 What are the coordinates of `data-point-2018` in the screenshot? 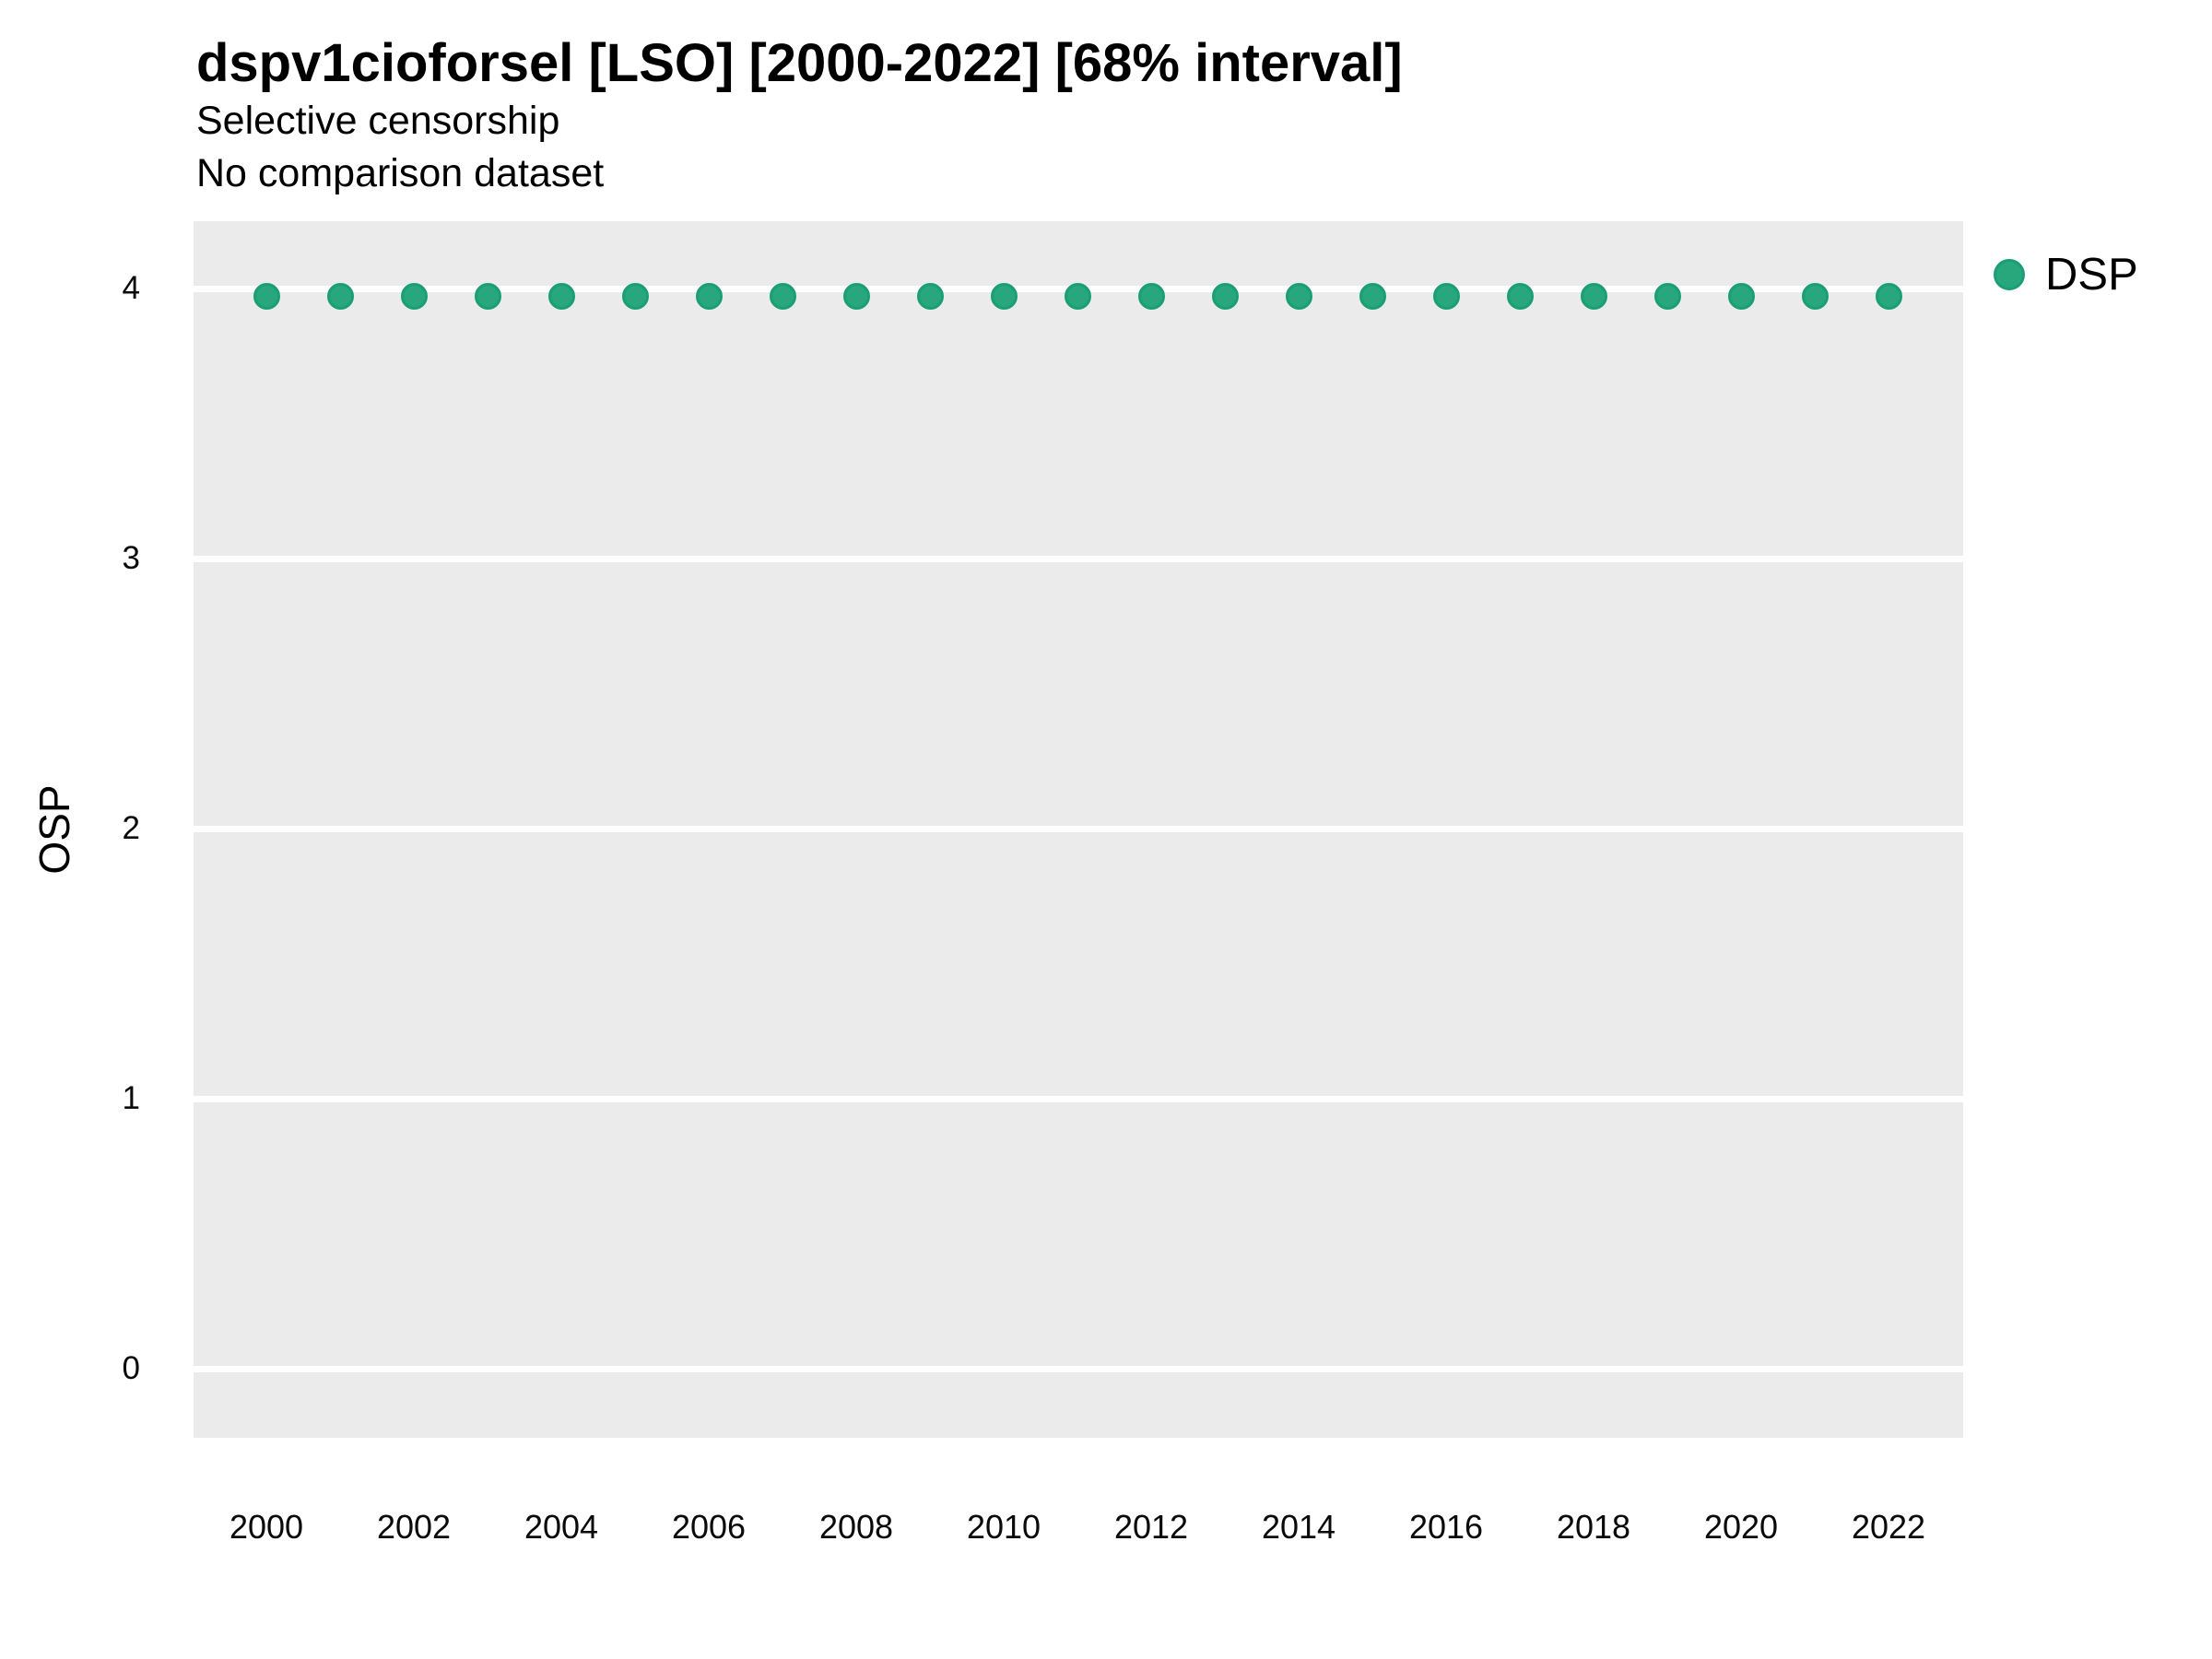 It's located at (1593, 297).